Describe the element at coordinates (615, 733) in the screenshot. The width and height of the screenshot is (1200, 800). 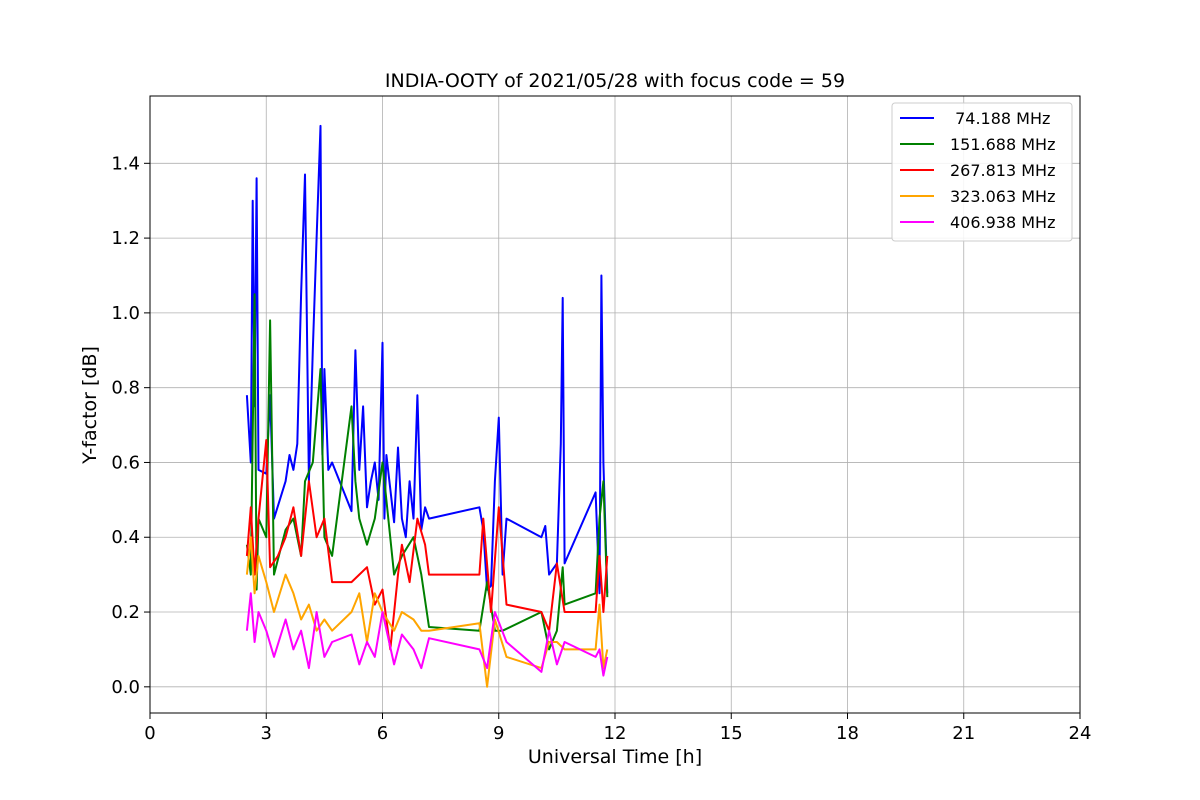
I see `x-tick-label: 12` at that location.